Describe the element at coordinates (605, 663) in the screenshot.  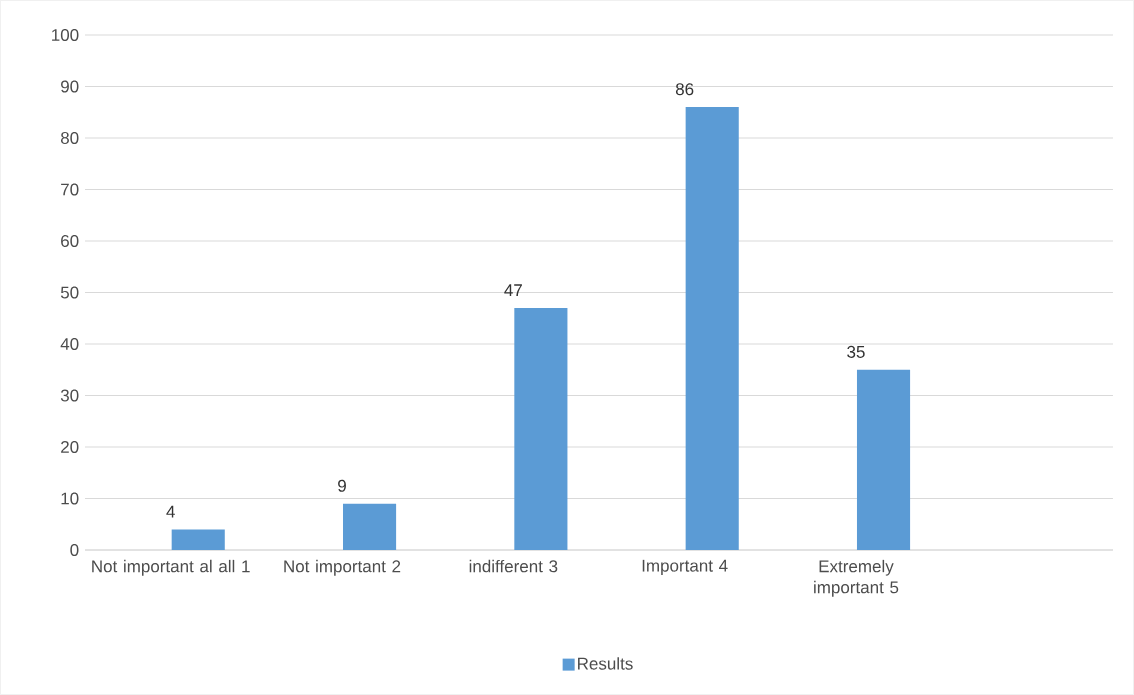
I see `legend-label: Results` at that location.